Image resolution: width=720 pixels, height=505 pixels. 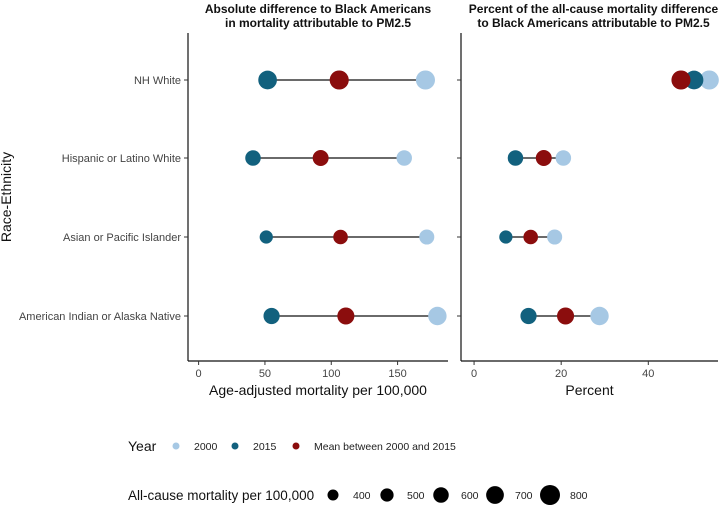 What do you see at coordinates (416, 496) in the screenshot?
I see `legend-size-label: 500` at bounding box center [416, 496].